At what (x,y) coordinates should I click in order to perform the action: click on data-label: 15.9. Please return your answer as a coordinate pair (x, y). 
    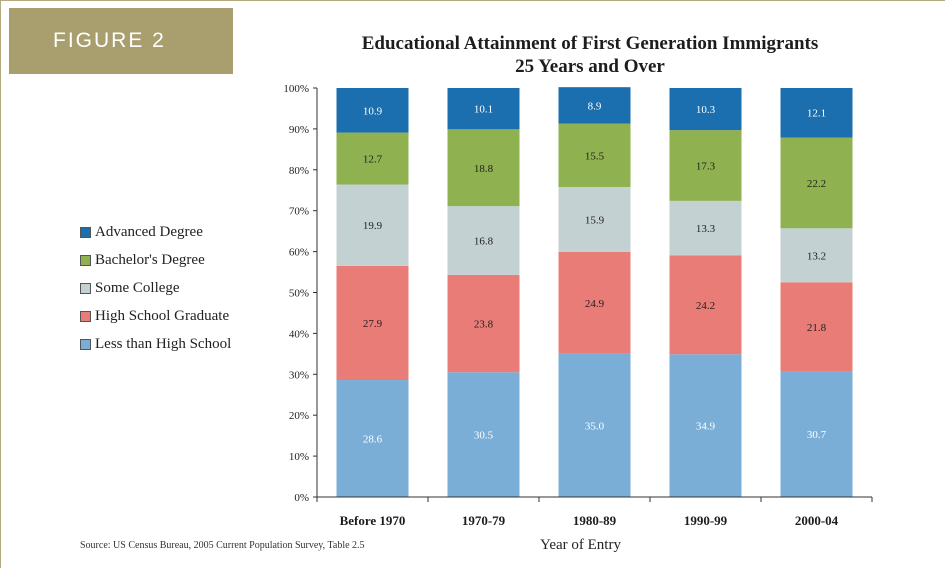
    Looking at the image, I should click on (595, 220).